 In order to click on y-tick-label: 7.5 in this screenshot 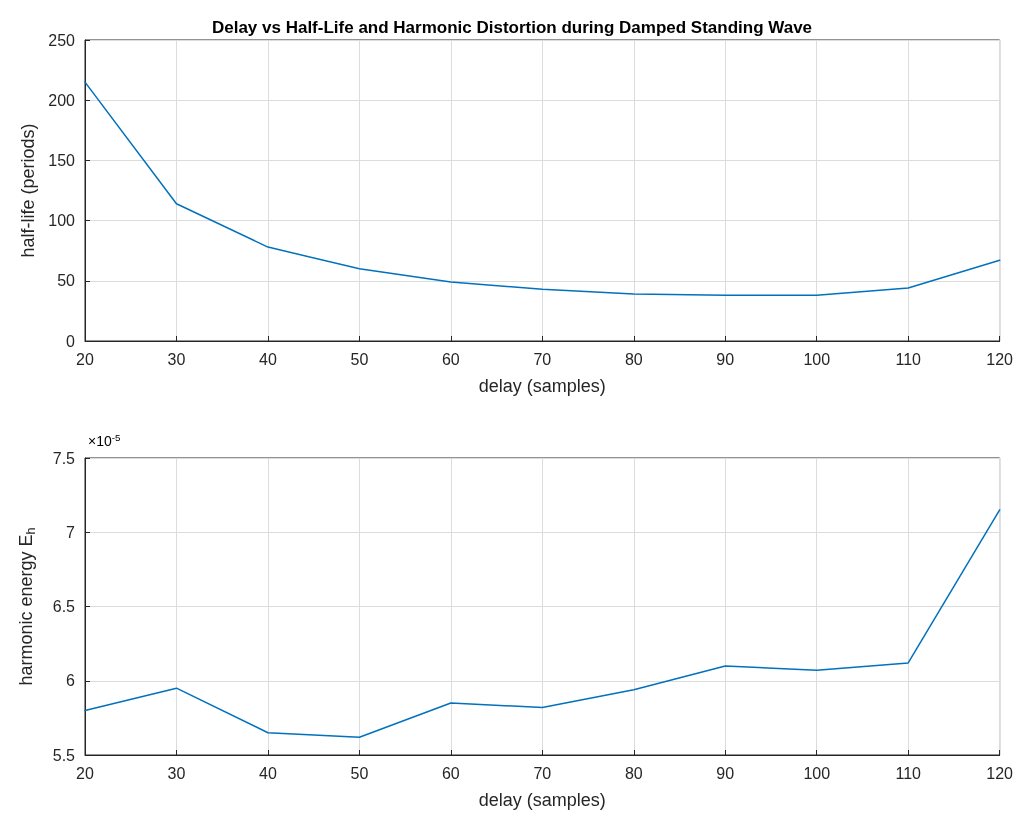, I will do `click(64, 458)`.